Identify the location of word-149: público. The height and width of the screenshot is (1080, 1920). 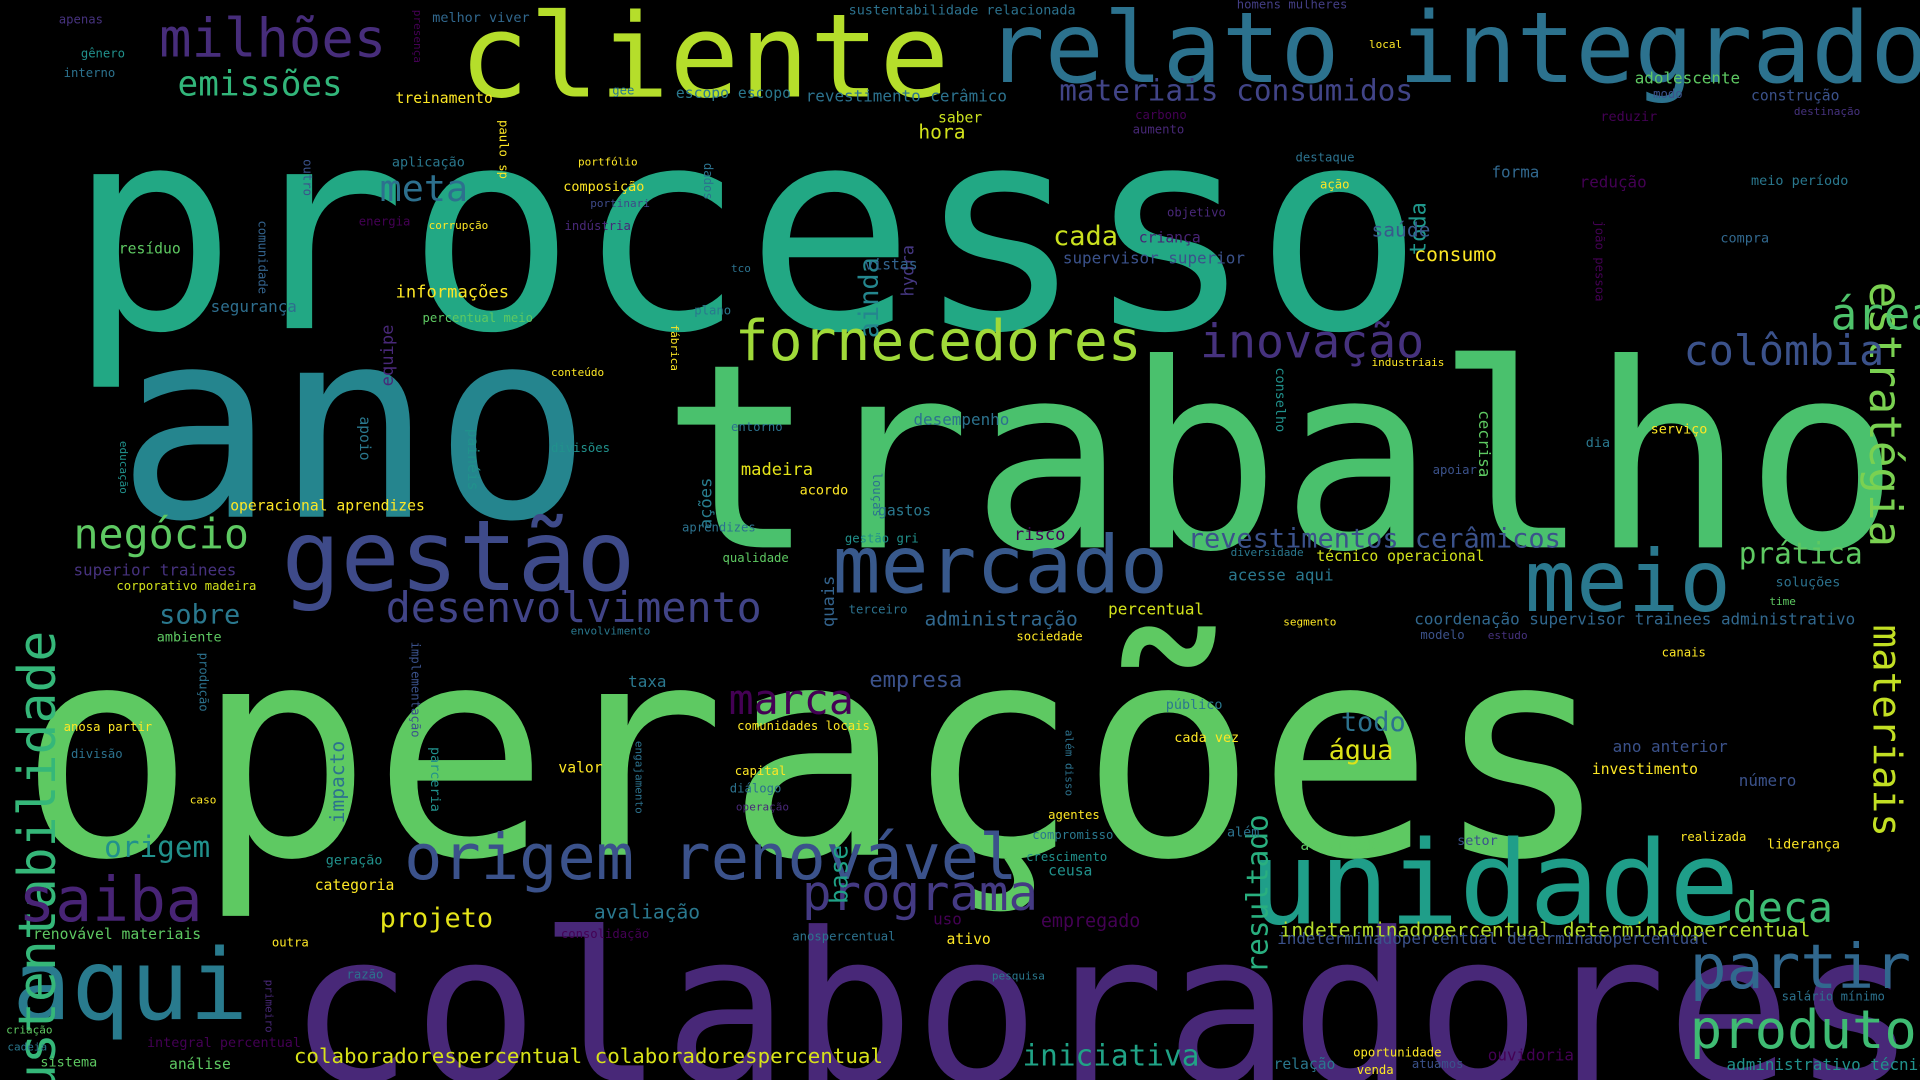
(1194, 704).